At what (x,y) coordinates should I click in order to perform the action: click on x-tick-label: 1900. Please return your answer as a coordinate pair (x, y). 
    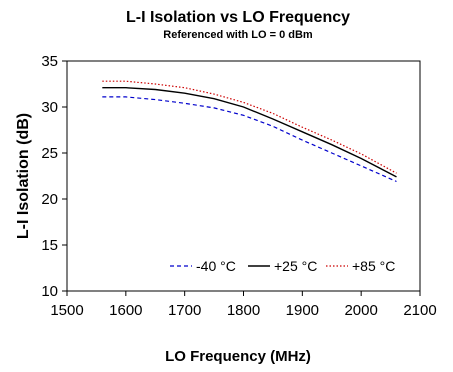
    Looking at the image, I should click on (302, 310).